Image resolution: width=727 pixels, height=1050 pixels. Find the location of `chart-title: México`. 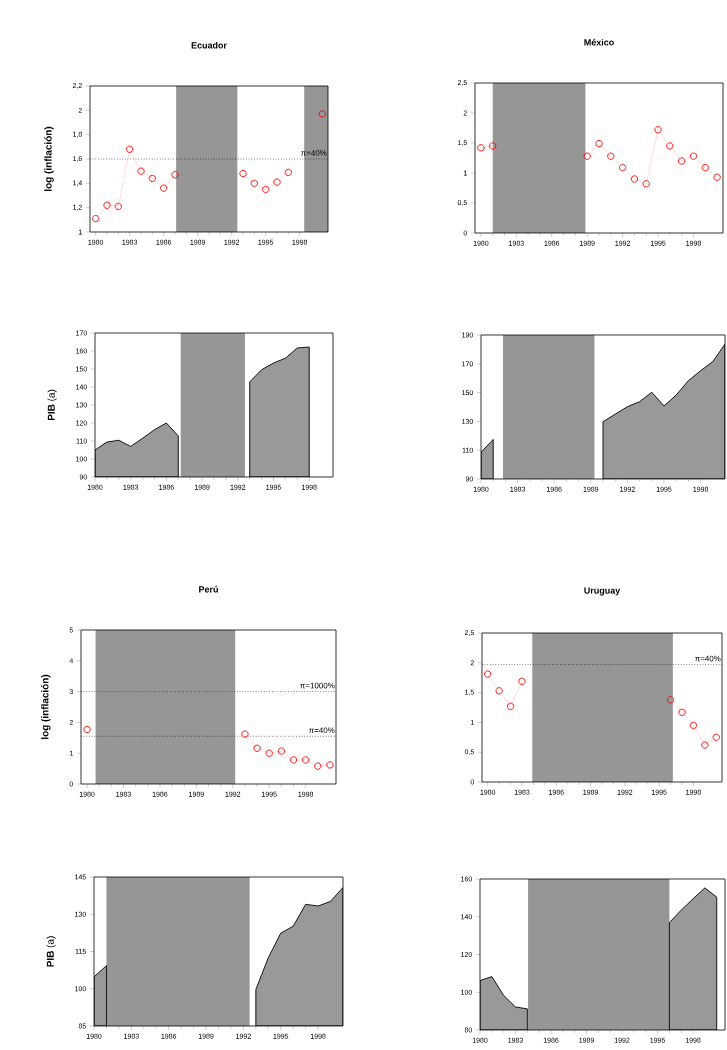

chart-title: México is located at coordinates (599, 42).